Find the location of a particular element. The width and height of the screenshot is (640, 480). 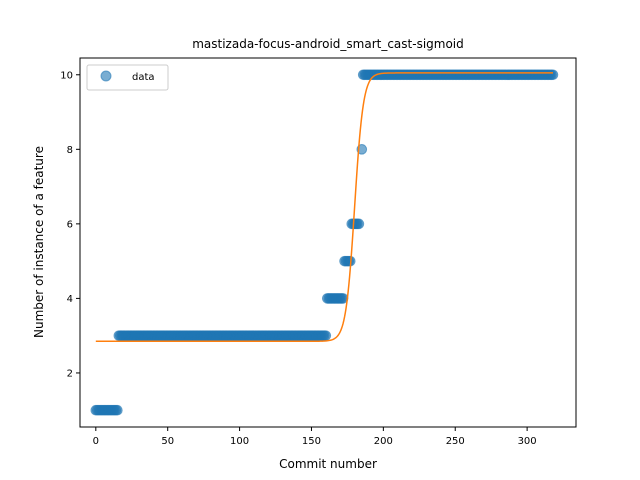

y-axis-label: Number of instance of a feature is located at coordinates (39, 242).